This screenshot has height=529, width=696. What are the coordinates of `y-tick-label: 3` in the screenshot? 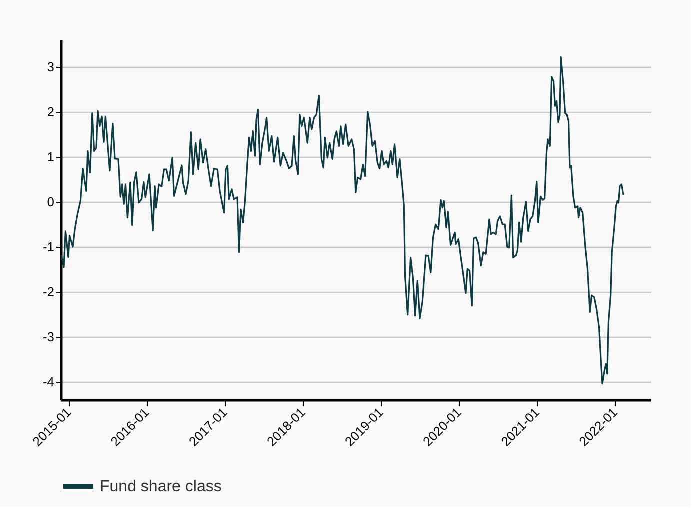 It's located at (50, 67).